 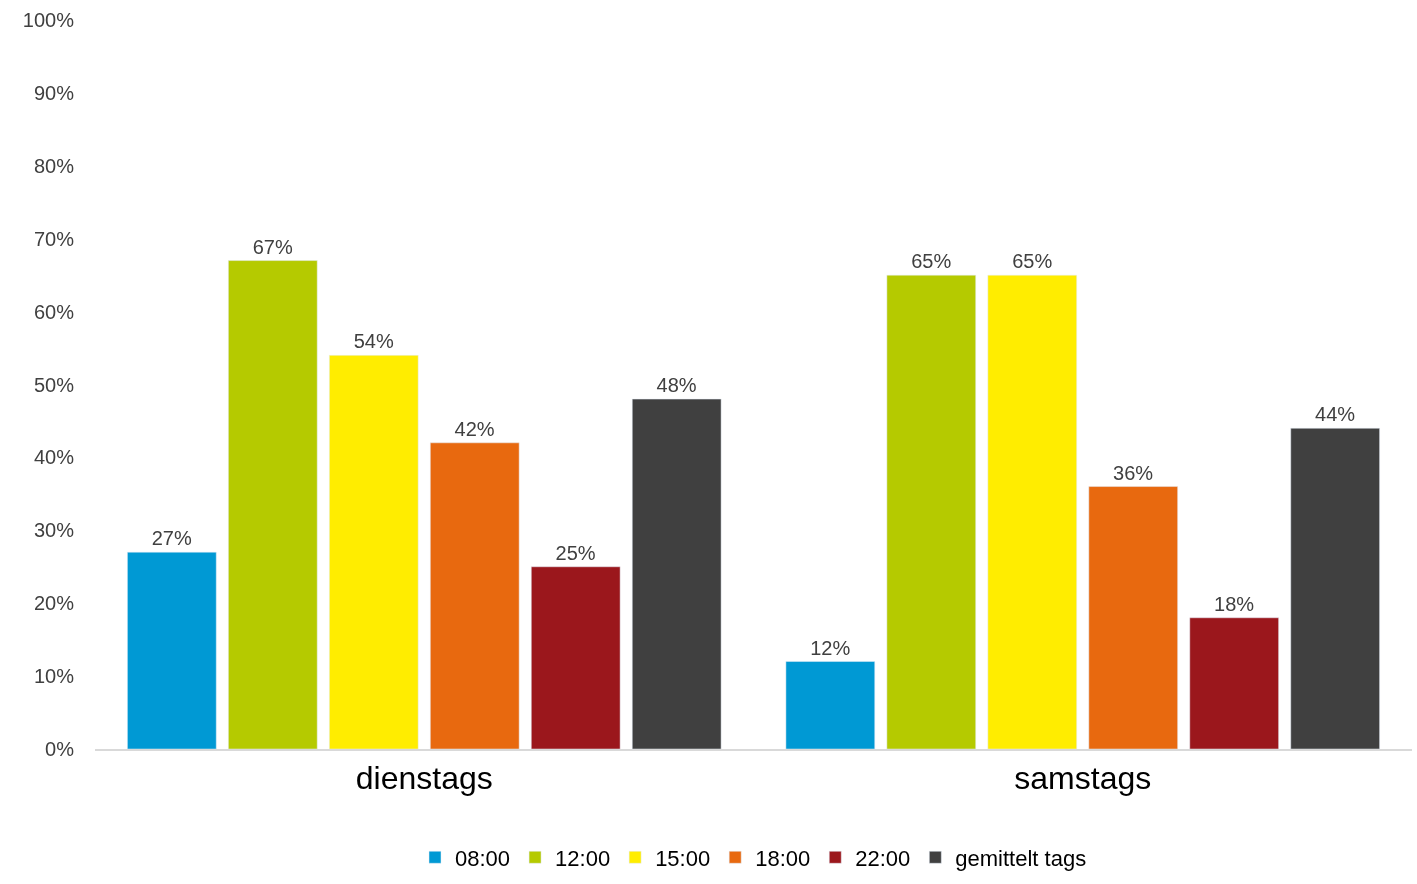 I want to click on data-label: 25%, so click(x=575, y=552).